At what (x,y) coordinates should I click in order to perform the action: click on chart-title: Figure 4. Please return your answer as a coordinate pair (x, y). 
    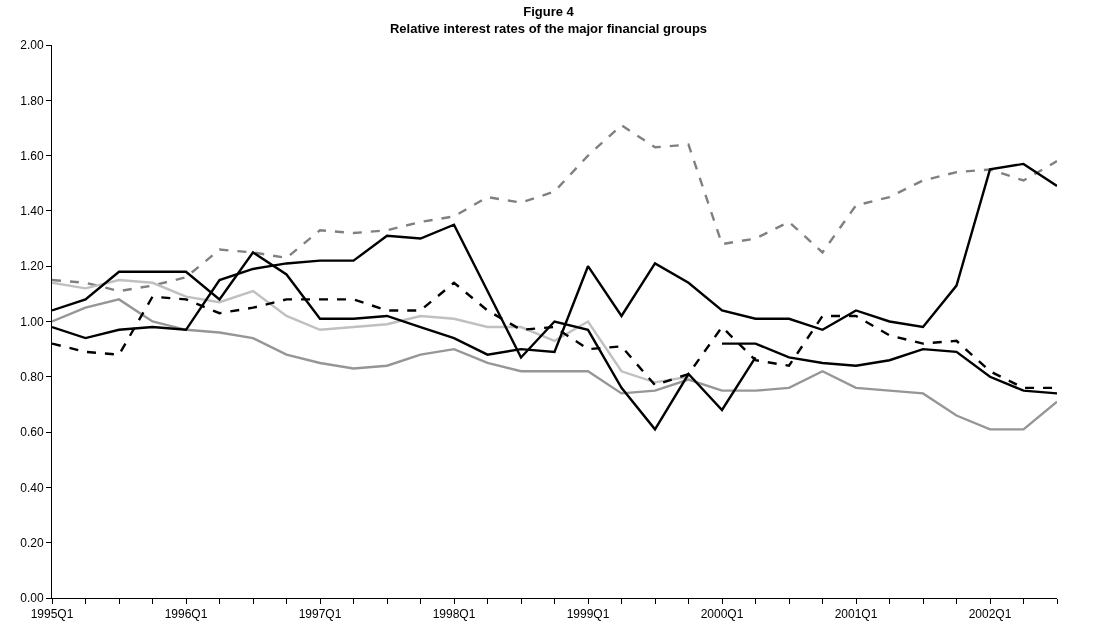
    Looking at the image, I should click on (549, 11).